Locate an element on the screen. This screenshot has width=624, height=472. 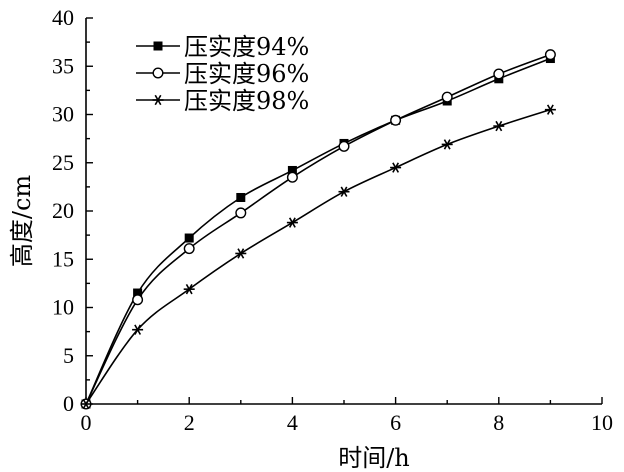
legend-item-1: 压实度94% is located at coordinates (222, 47).